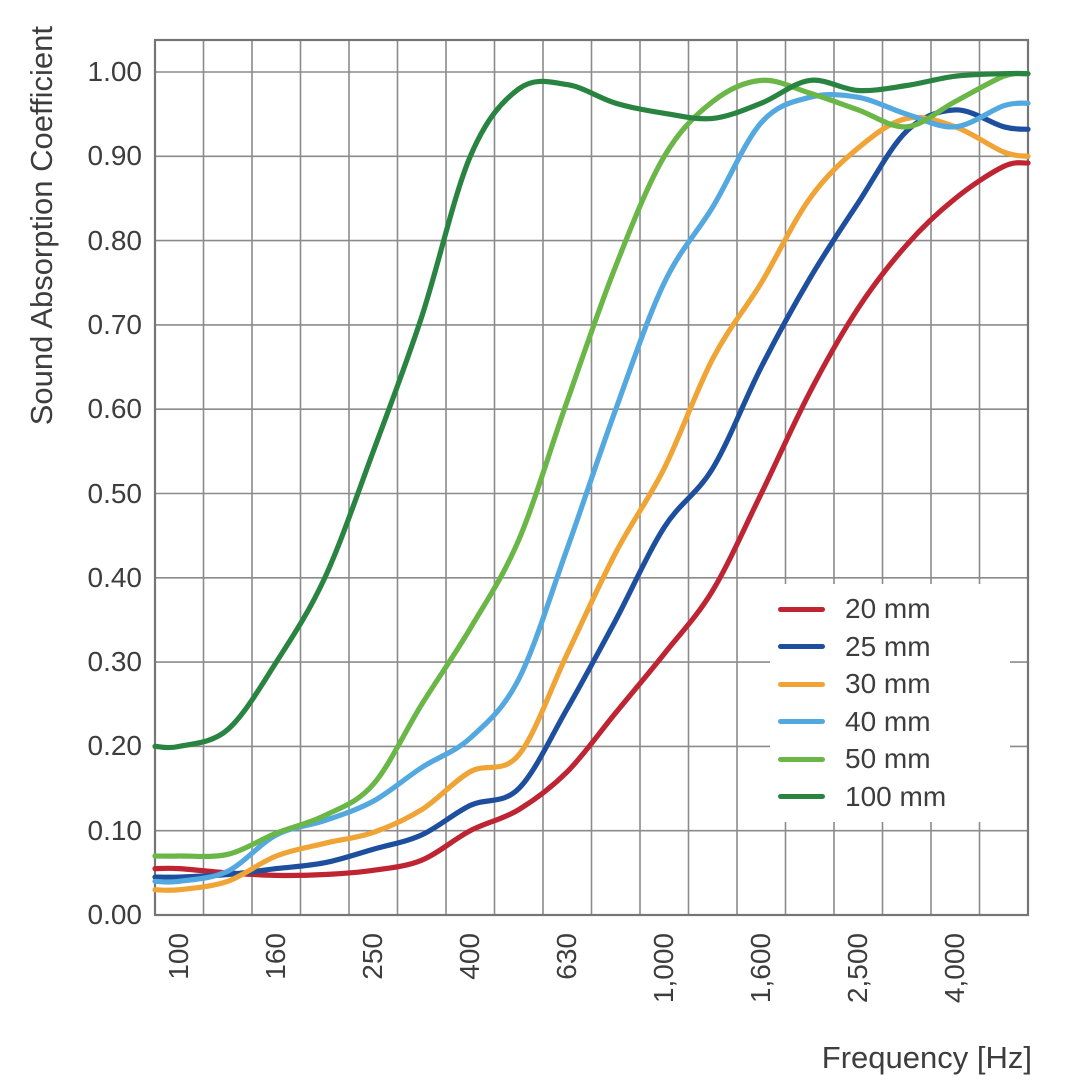  Describe the element at coordinates (115, 914) in the screenshot. I see `y-tick-label: 0.00` at that location.